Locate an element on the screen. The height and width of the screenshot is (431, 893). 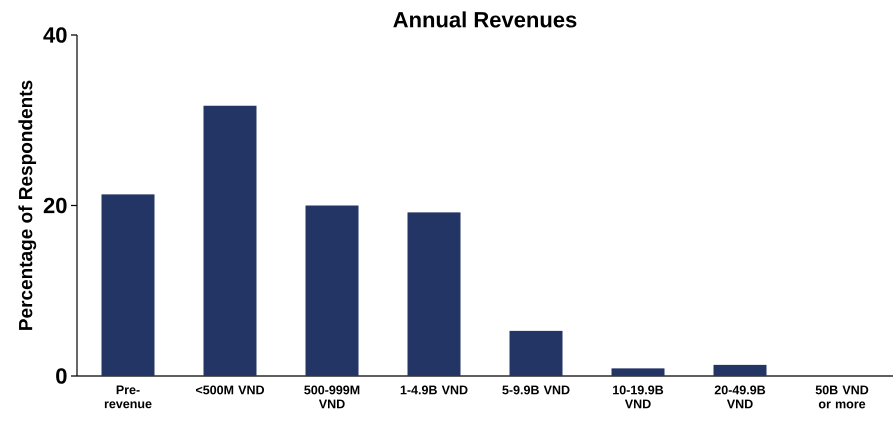
chart-title: Annual Revenues is located at coordinates (484, 19).